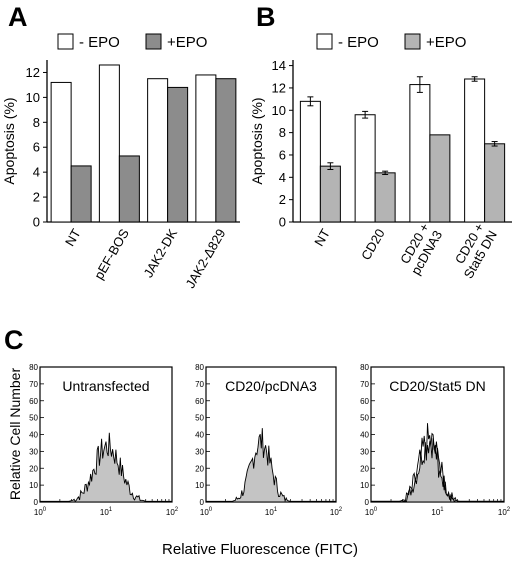  I want to click on a-y-tick-label: 4, so click(36, 172).